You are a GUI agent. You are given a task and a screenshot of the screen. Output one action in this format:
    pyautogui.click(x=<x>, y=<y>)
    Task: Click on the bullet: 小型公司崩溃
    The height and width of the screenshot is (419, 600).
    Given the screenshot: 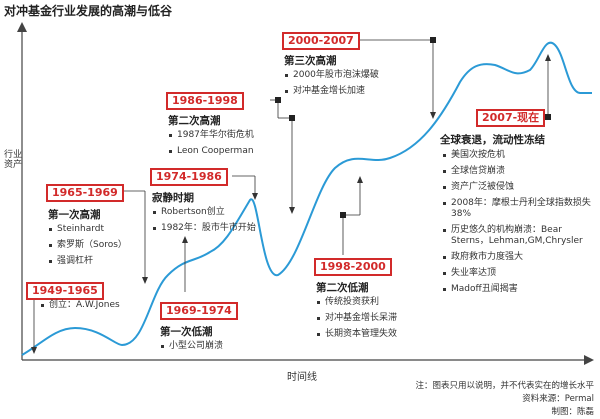 What is the action you would take?
    pyautogui.click(x=191, y=346)
    